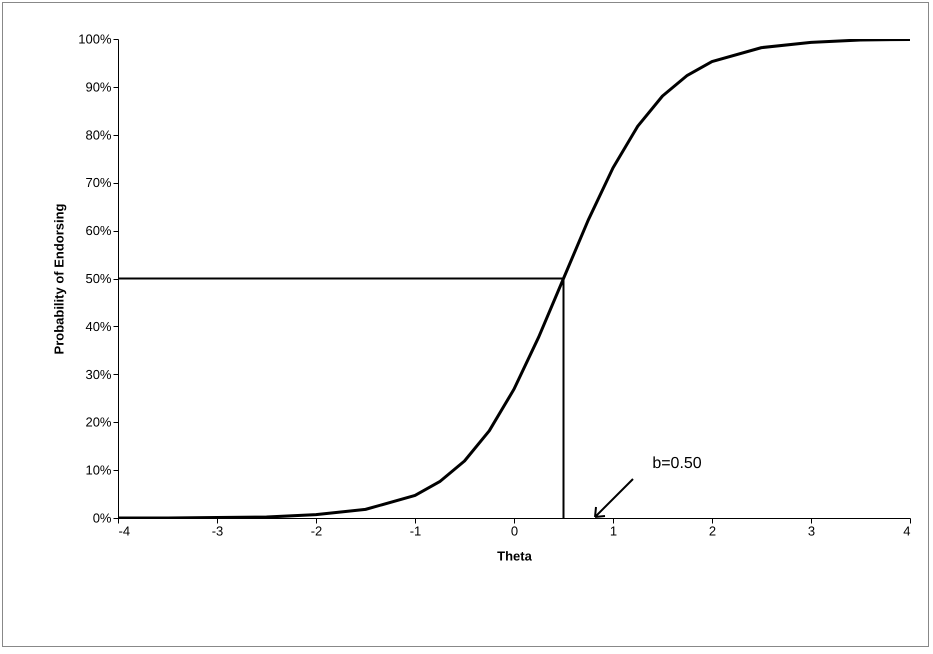 The image size is (933, 654). What do you see at coordinates (906, 531) in the screenshot?
I see `x-tick-label: 4` at bounding box center [906, 531].